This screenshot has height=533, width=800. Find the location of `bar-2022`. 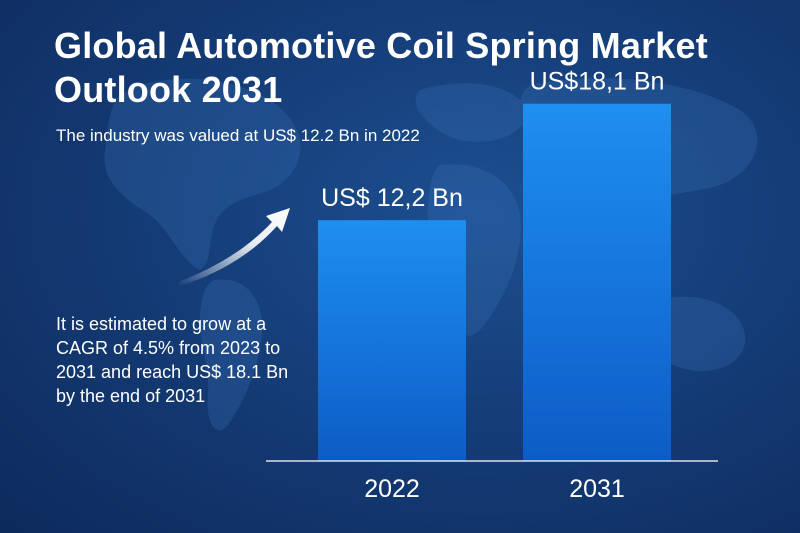

bar-2022 is located at coordinates (392, 340).